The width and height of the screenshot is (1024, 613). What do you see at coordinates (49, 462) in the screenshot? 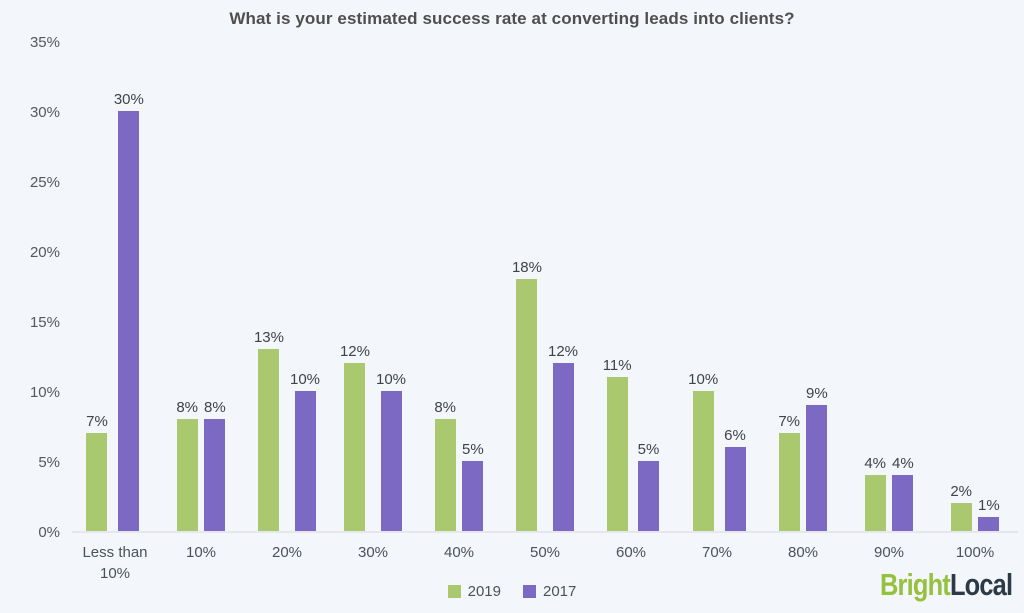
I see `y-tick-label: 5%` at bounding box center [49, 462].